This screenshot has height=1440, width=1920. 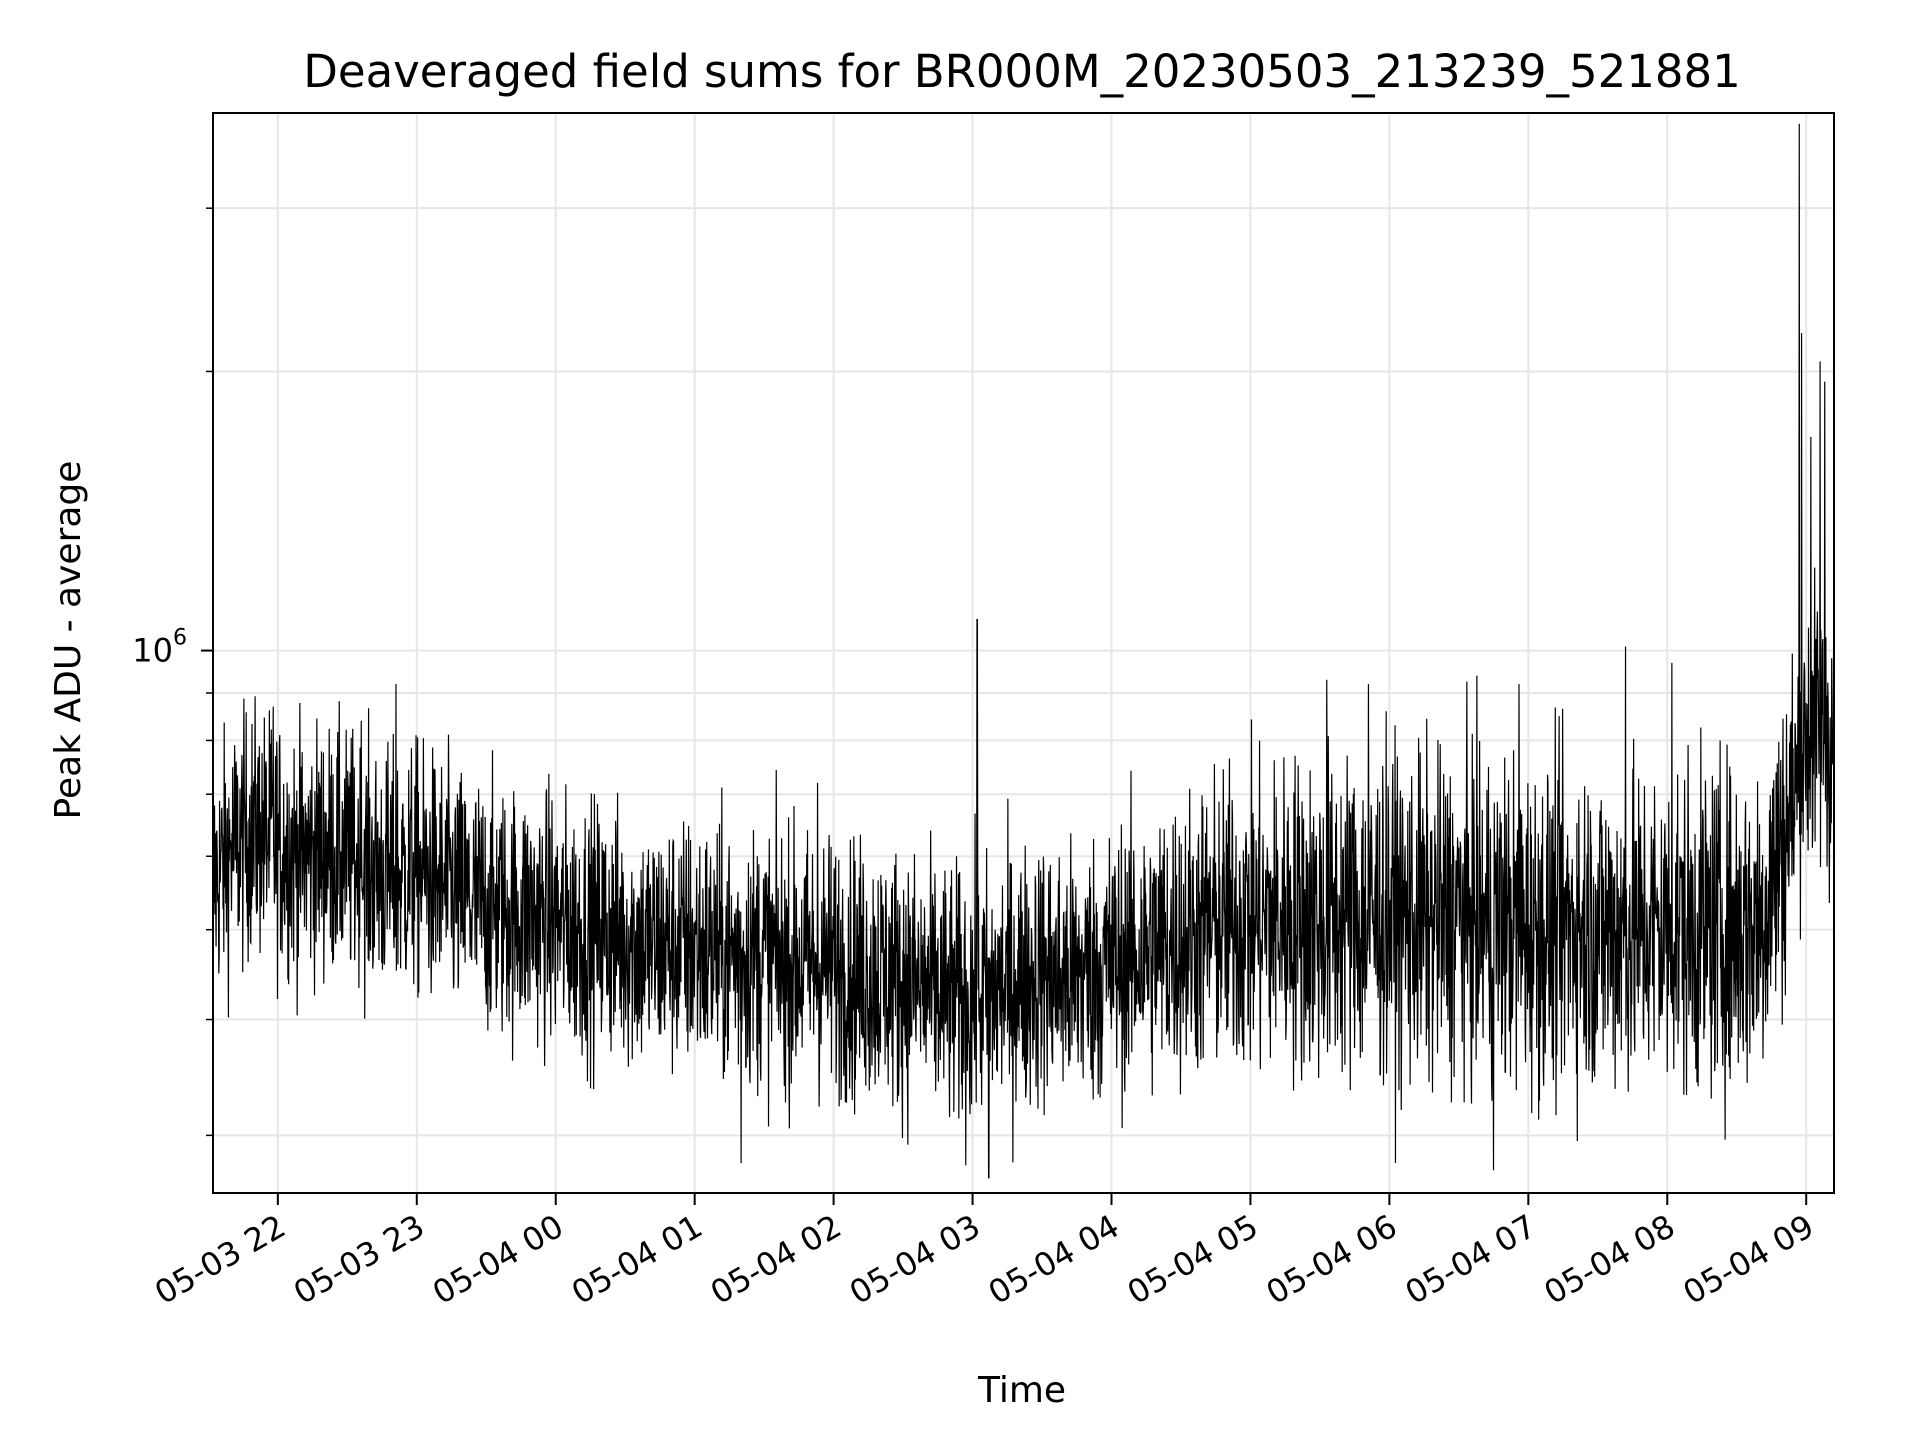 I want to click on y-axis-label: Peak ADU - average, so click(x=68, y=640).